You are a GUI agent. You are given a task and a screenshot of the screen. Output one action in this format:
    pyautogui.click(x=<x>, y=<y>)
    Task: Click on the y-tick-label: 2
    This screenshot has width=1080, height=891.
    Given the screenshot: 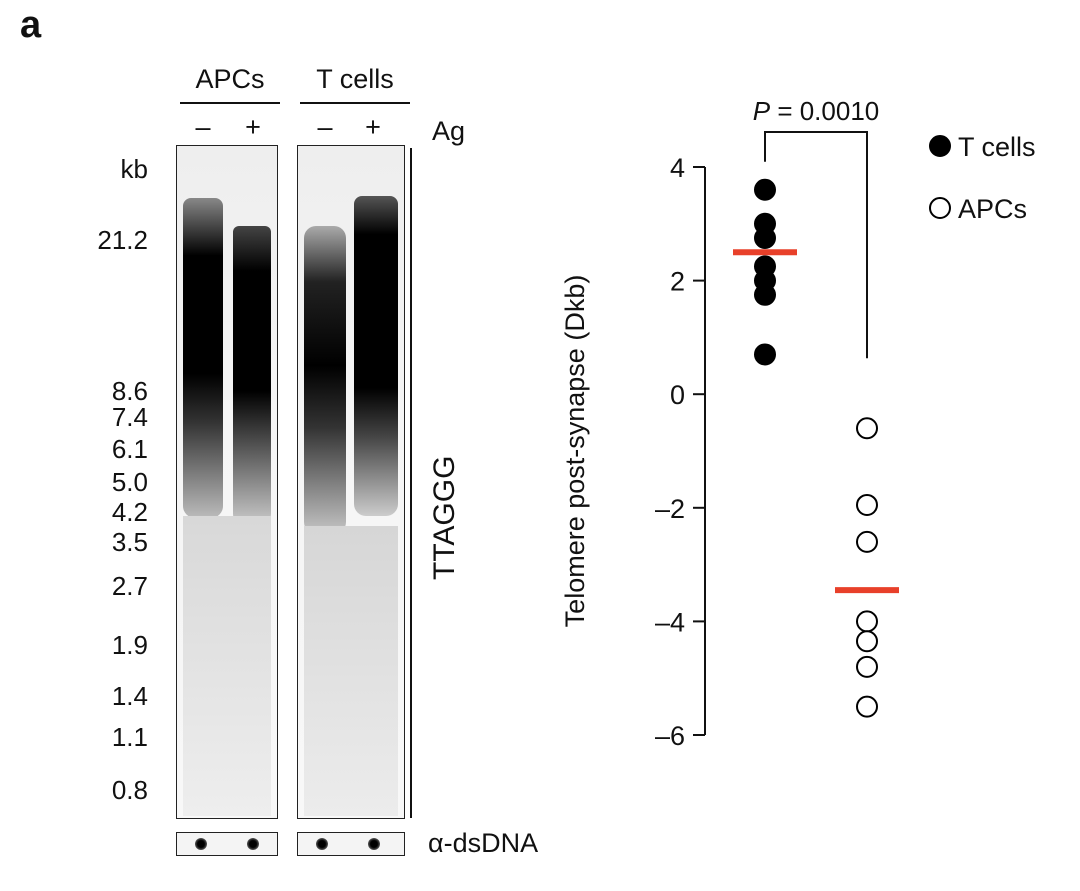 What is the action you would take?
    pyautogui.click(x=677, y=282)
    